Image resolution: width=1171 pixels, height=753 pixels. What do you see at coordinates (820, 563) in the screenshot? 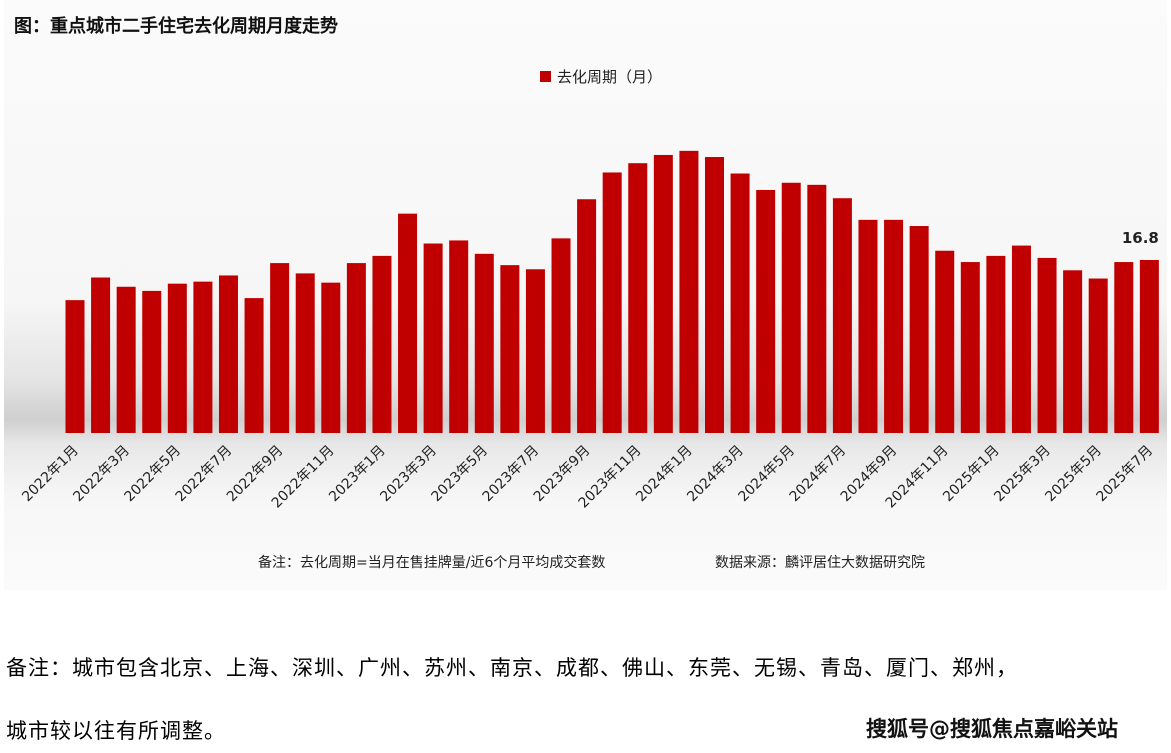
I see `data-source: 数据来源：麟评居住大数据研究院` at bounding box center [820, 563].